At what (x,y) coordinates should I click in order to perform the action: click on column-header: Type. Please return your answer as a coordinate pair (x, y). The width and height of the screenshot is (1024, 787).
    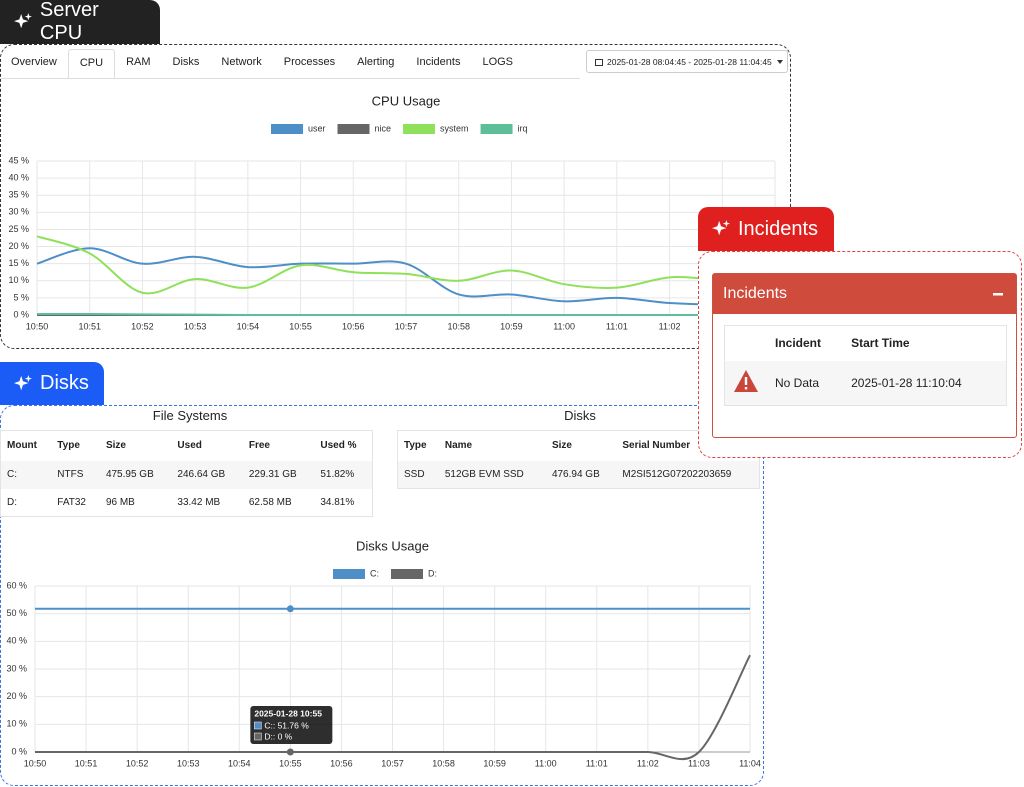
    Looking at the image, I should click on (415, 446).